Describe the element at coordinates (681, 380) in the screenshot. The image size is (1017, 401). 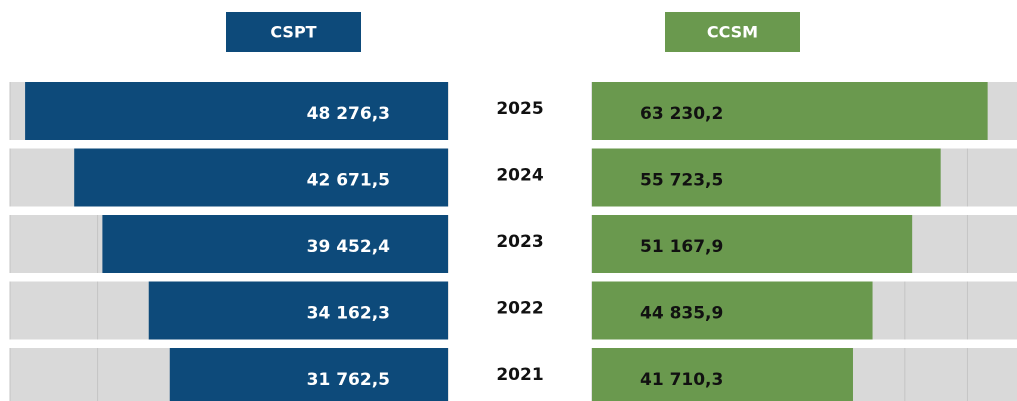
I see `value-label: 41 710,3` at that location.